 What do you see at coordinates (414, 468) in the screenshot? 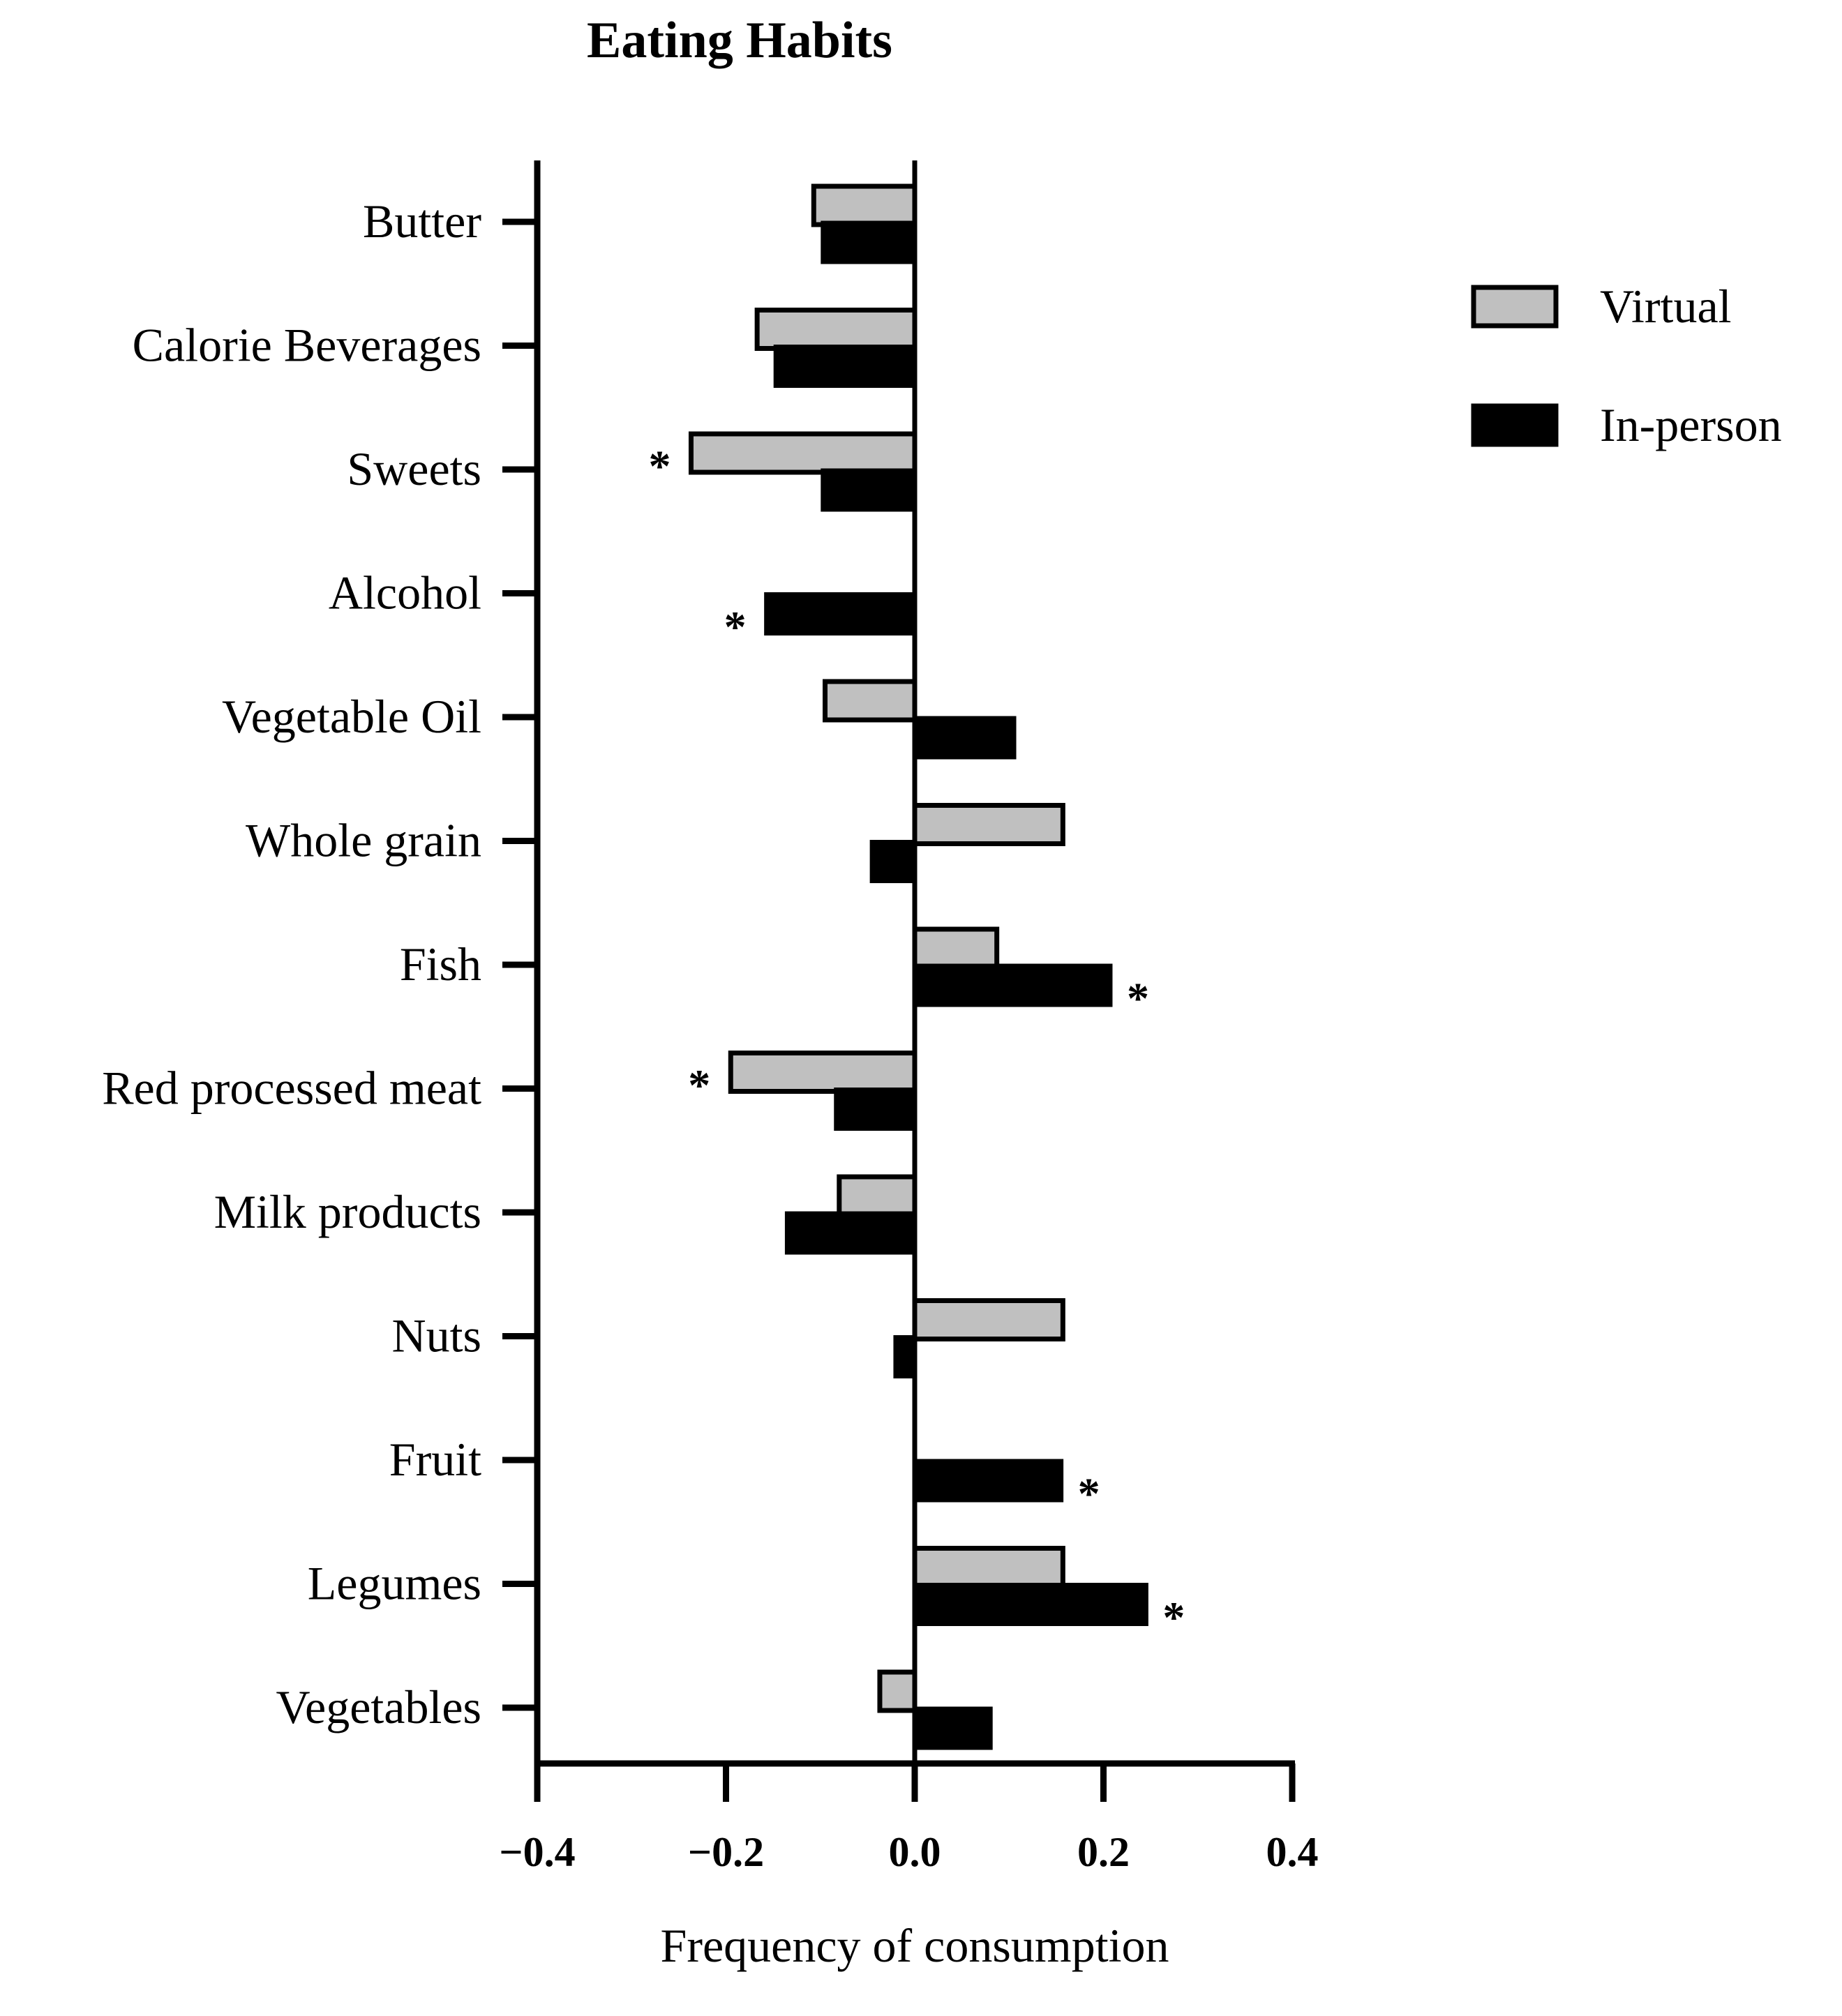
I see `category-label-sweets: Sweets` at bounding box center [414, 468].